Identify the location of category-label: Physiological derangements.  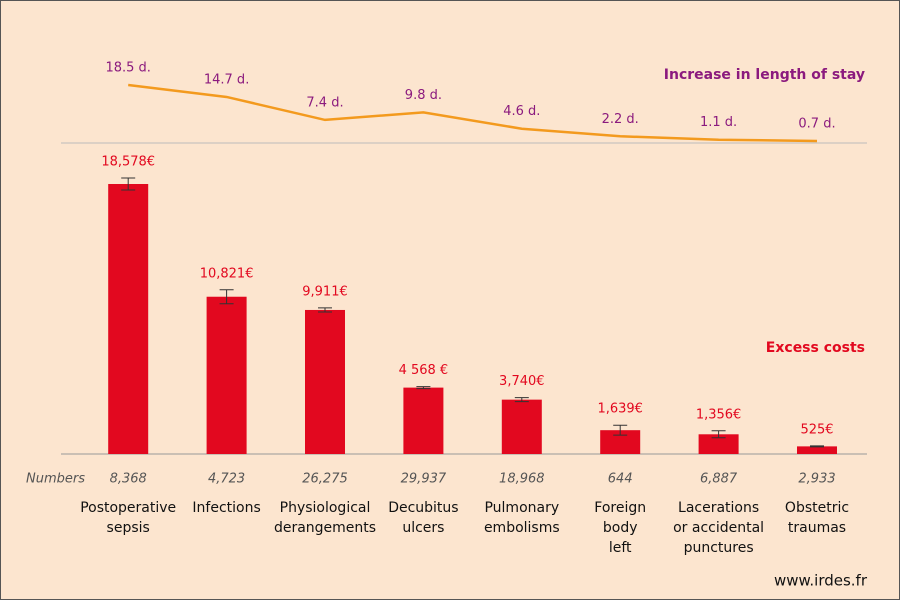
(325, 518).